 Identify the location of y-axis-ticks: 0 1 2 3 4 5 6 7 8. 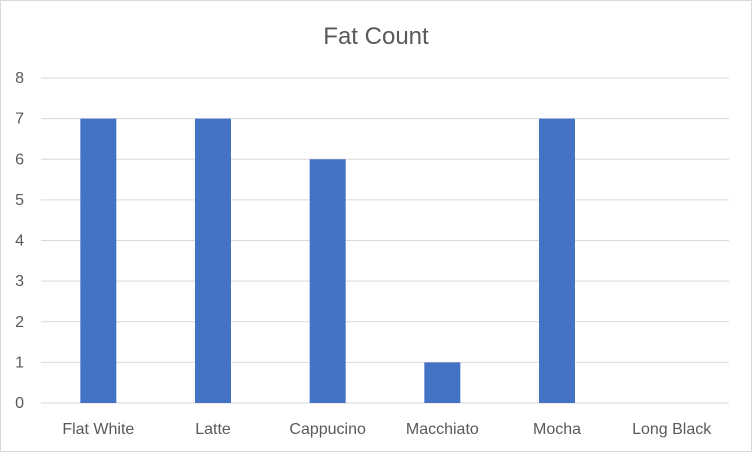
(19, 241).